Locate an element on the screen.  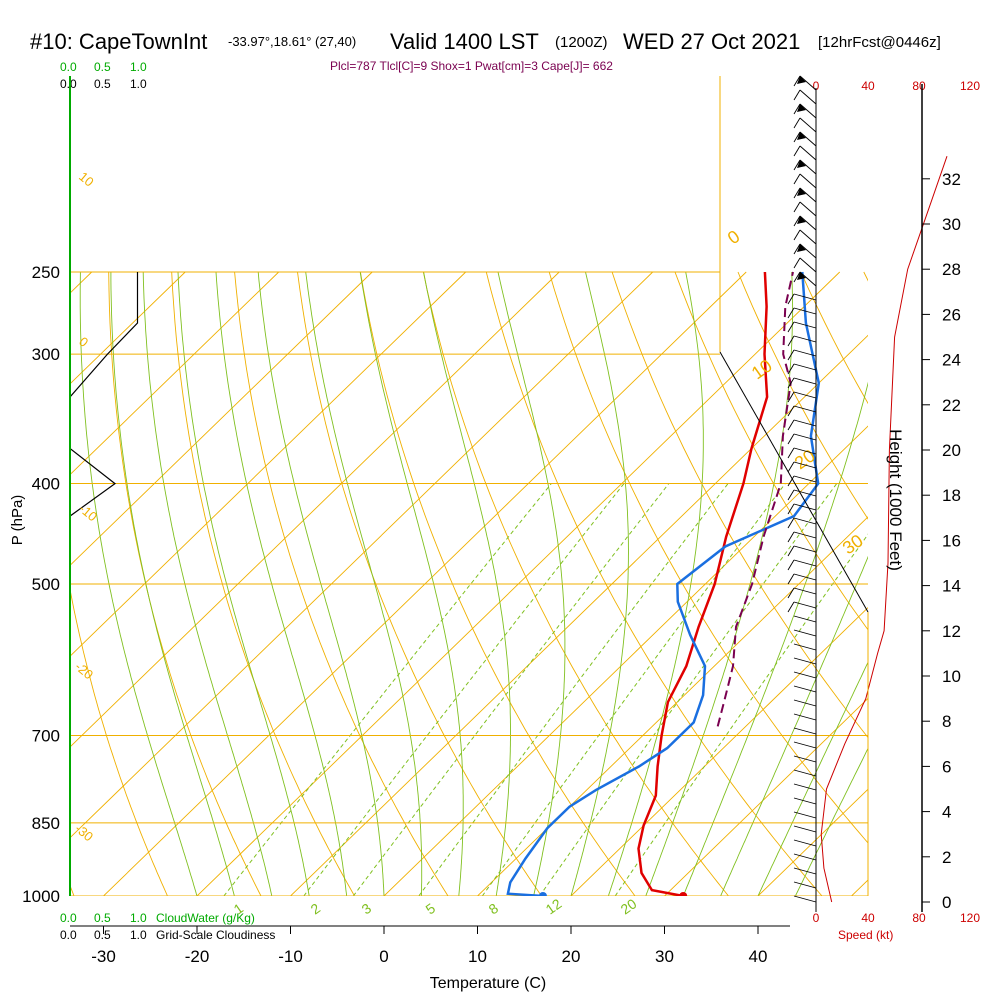
dry-adiabat-label: 30 is located at coordinates (853, 544).